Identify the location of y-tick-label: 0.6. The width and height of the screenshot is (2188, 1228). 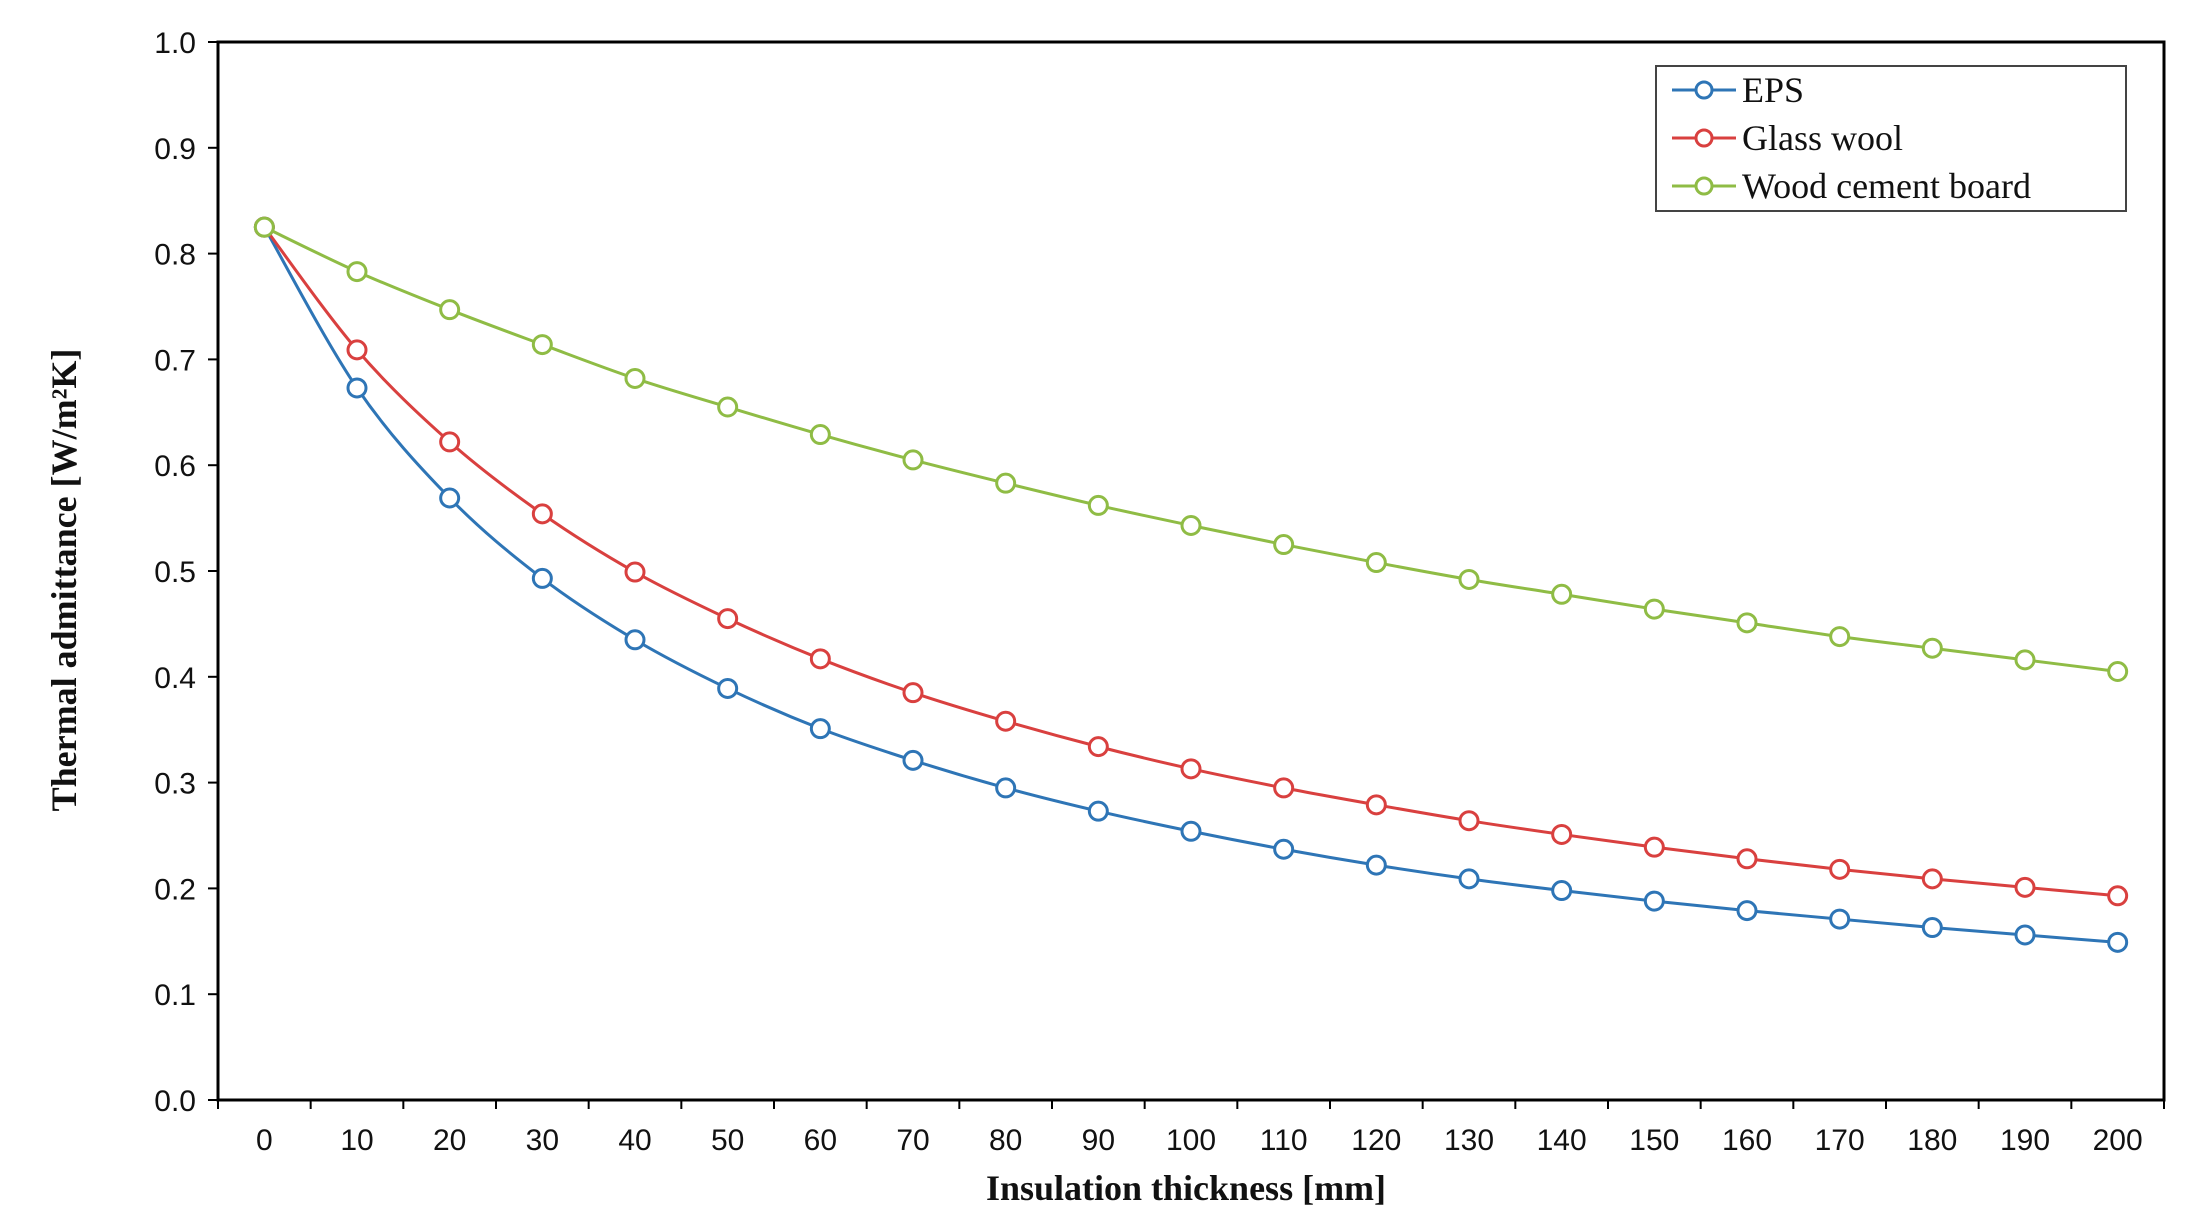
(175, 466).